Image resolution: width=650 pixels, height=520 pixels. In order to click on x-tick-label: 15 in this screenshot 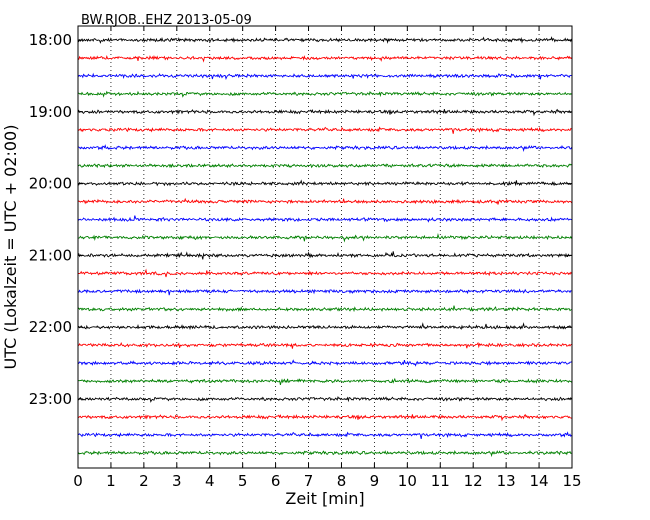, I will do `click(571, 481)`.